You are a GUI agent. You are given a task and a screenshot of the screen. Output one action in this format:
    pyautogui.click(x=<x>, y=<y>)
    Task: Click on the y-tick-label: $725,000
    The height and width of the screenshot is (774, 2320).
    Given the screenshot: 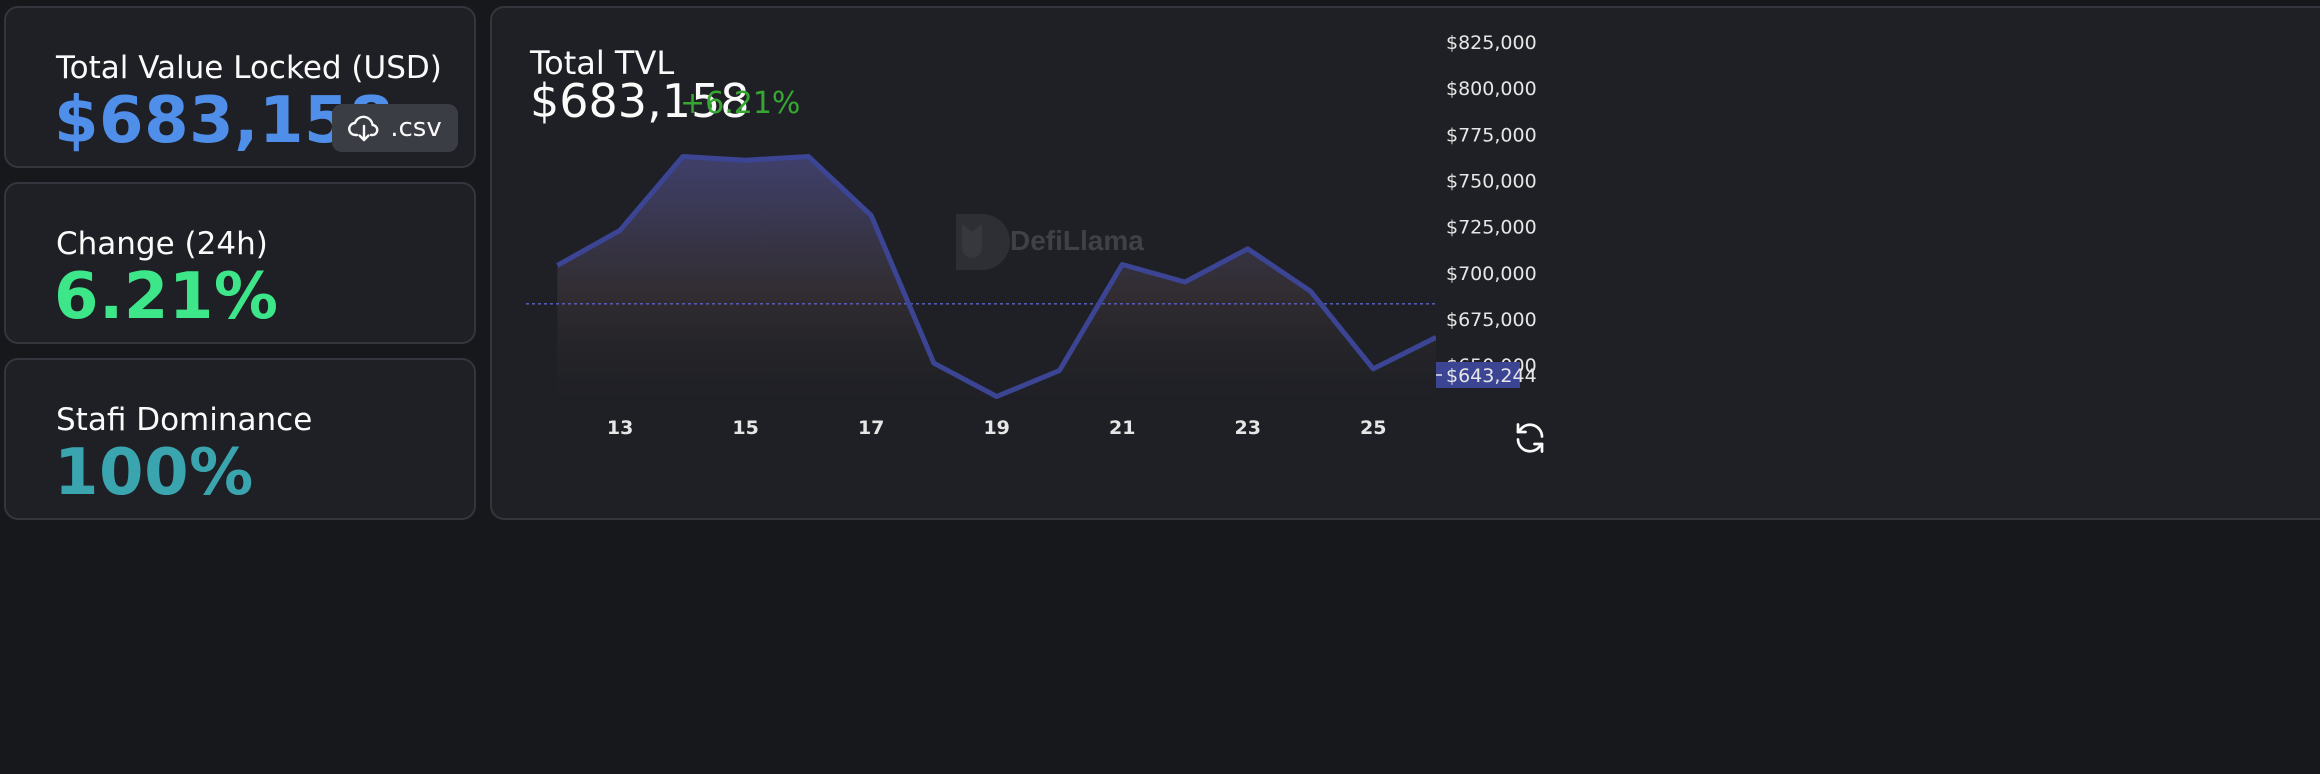 What is the action you would take?
    pyautogui.click(x=1491, y=228)
    